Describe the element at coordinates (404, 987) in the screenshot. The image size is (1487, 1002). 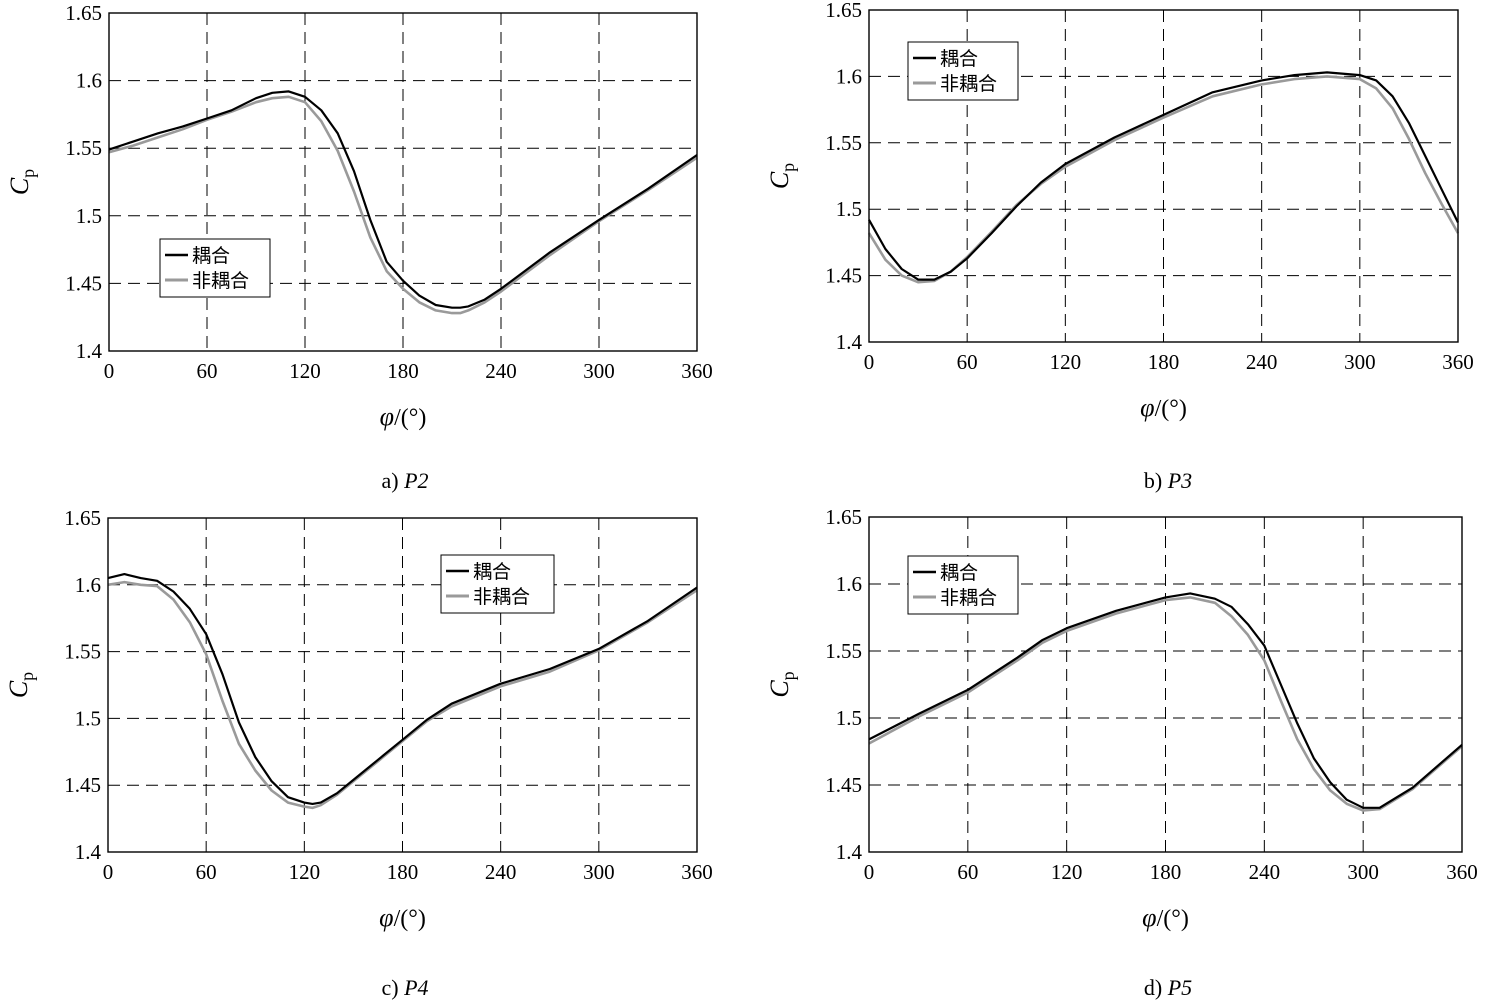
I see `panel-caption: c) P4` at that location.